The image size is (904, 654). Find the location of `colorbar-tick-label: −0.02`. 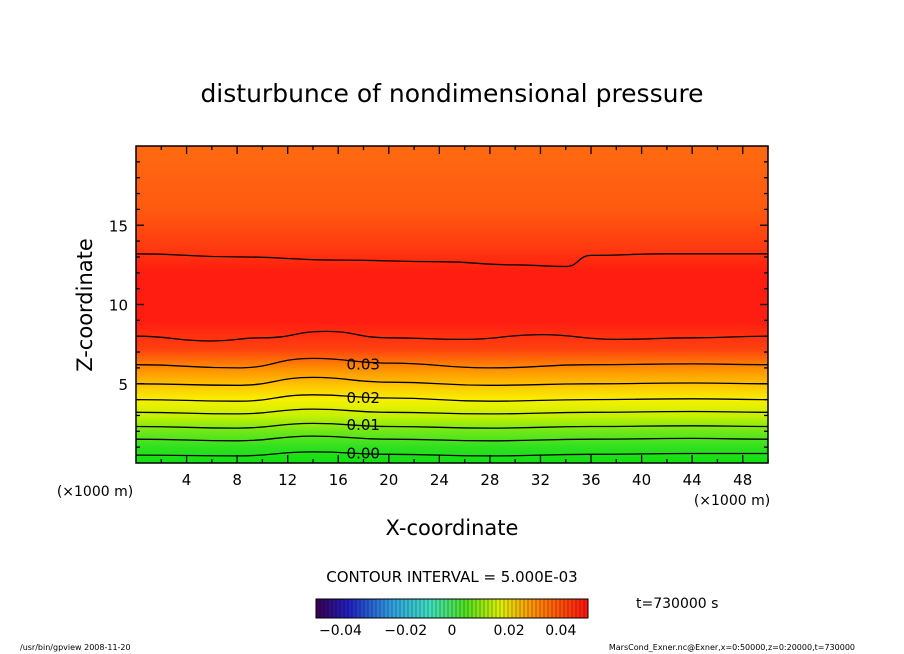

colorbar-tick-label: −0.02 is located at coordinates (405, 631).